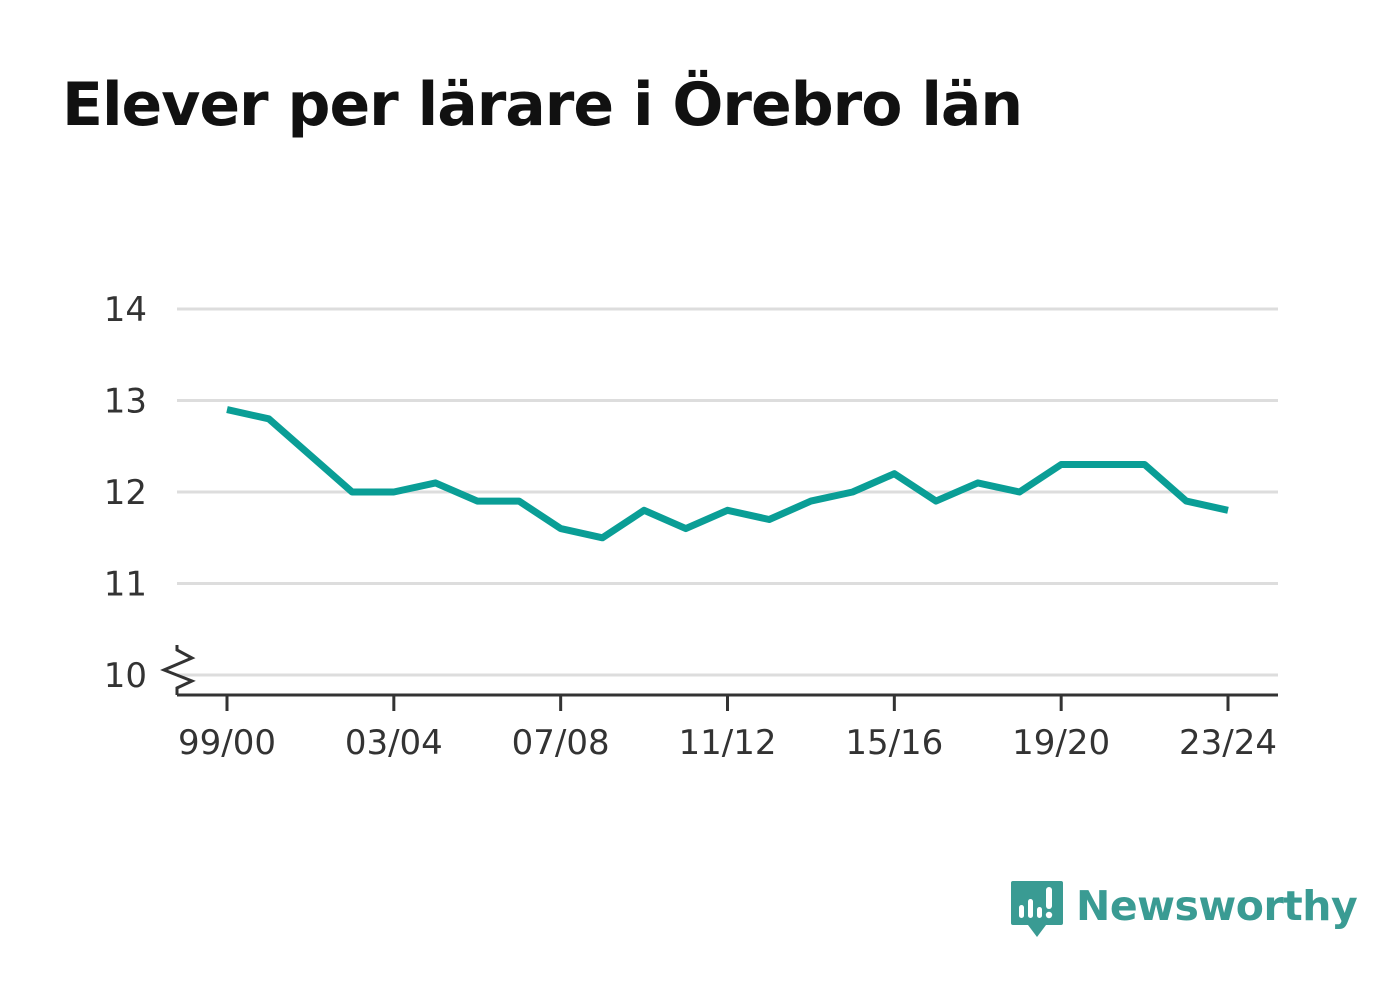 This screenshot has height=999, width=1382. What do you see at coordinates (394, 743) in the screenshot?
I see `x-tick-label-03-04: 03/04` at bounding box center [394, 743].